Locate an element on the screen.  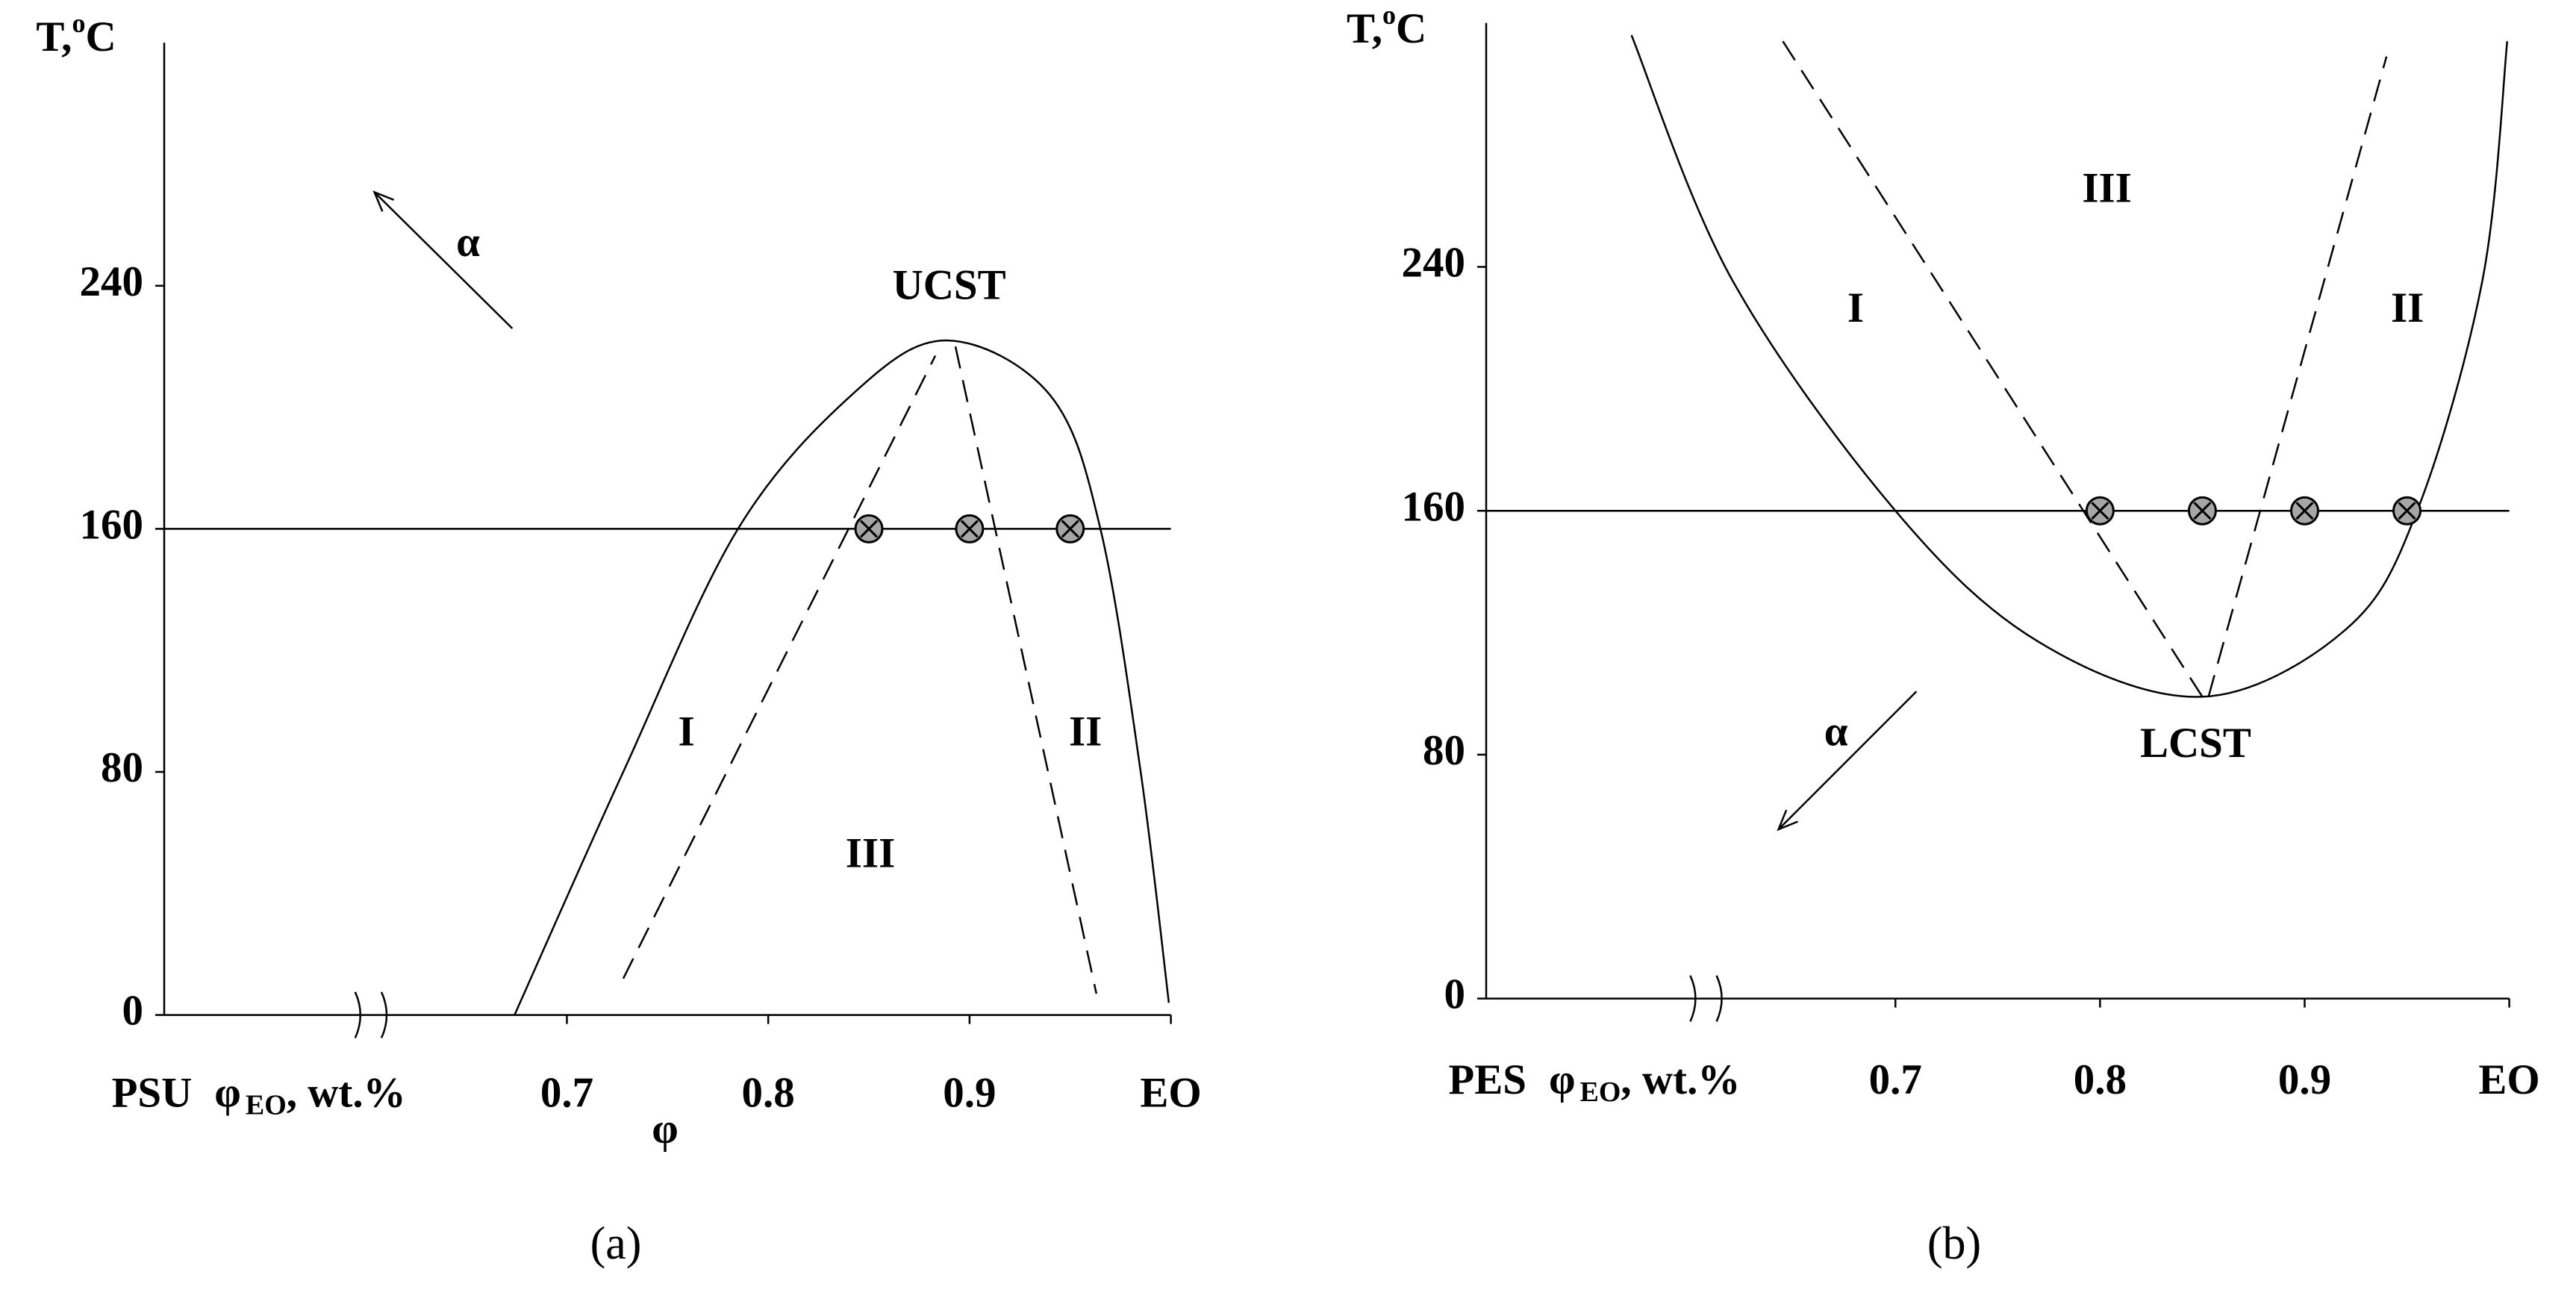
x-label-material: PES is located at coordinates (1487, 1079).